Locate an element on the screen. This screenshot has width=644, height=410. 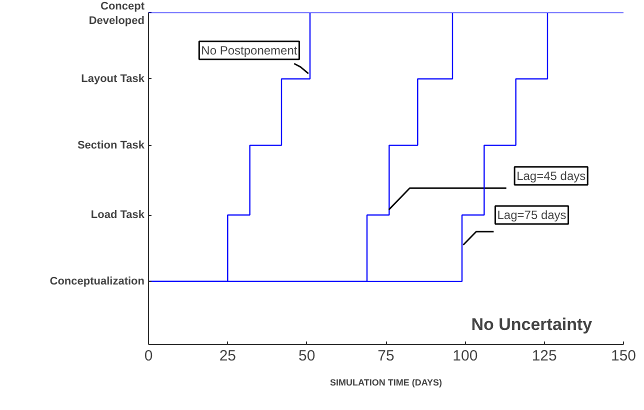
x-tick-label: 75 is located at coordinates (386, 356).